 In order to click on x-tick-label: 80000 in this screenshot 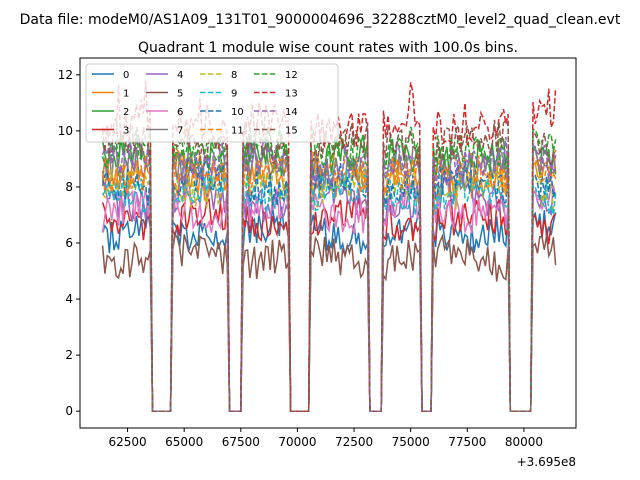, I will do `click(524, 442)`.